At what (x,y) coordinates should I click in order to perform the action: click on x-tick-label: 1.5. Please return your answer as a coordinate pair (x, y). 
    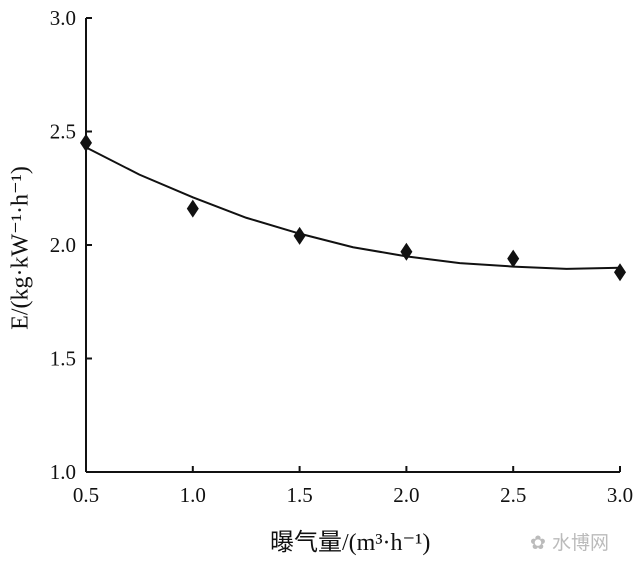
    Looking at the image, I should click on (299, 495).